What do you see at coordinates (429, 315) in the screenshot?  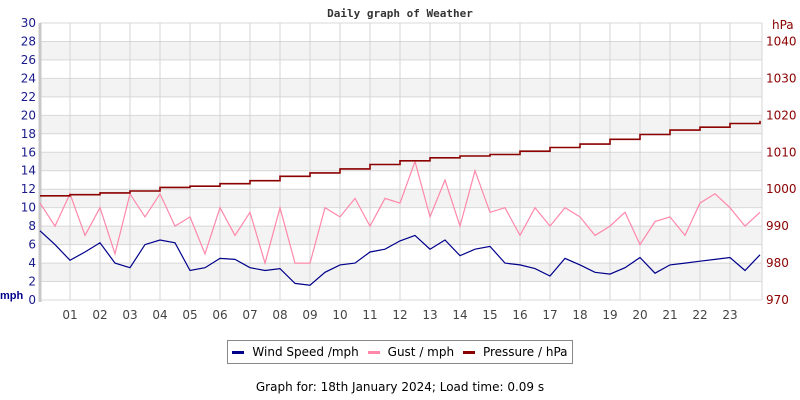 I see `x-tick-label: 13` at bounding box center [429, 315].